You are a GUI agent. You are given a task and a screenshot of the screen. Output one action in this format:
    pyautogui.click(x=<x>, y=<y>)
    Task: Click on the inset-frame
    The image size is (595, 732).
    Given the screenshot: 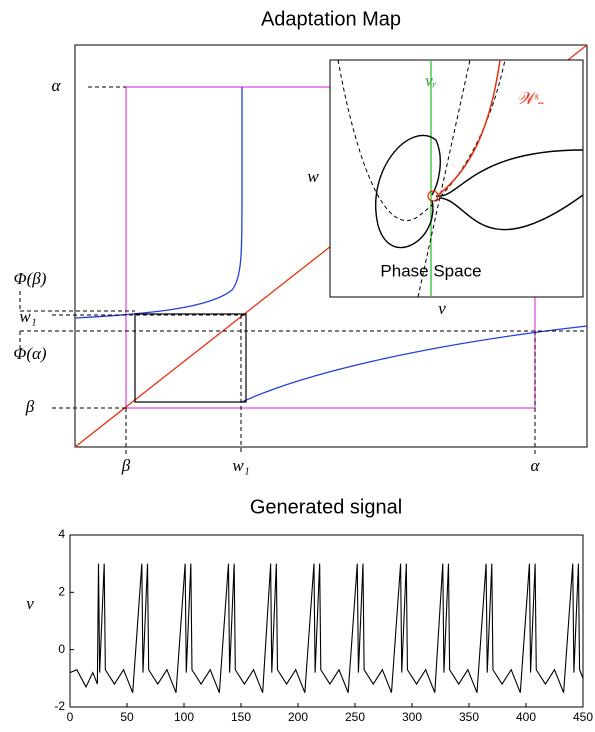 What is the action you would take?
    pyautogui.click(x=456, y=178)
    